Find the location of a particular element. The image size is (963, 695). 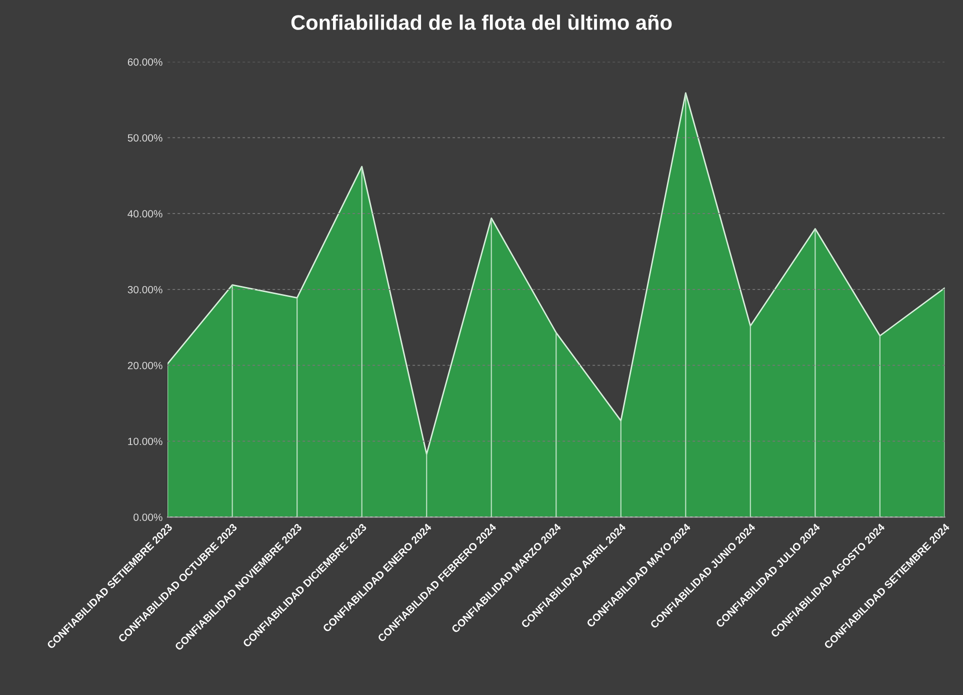

chart-title: Confiabilidad de la flota del ùltimo año is located at coordinates (481, 22).